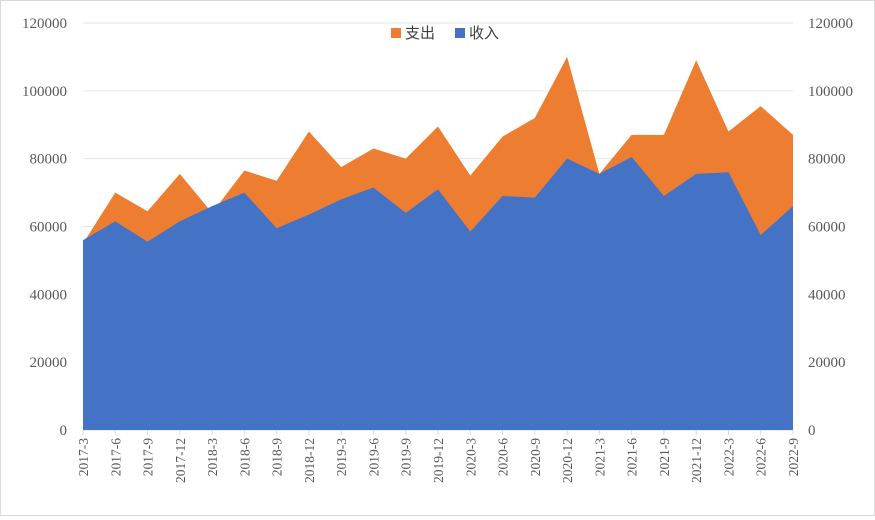 The image size is (875, 520). I want to click on x-tick-label: 2020-3, so click(470, 457).